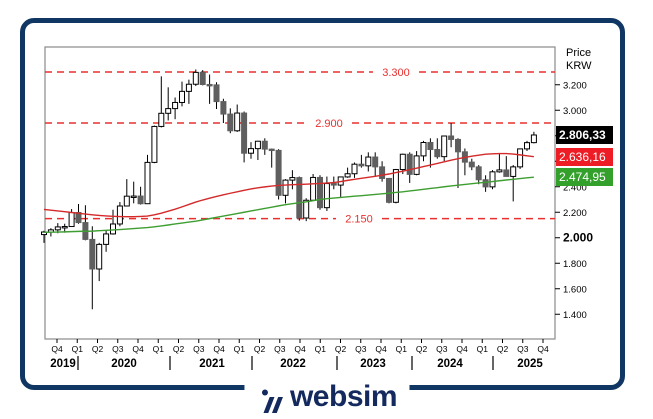 Image resolution: width=653 pixels, height=419 pixels. Describe the element at coordinates (575, 187) in the screenshot. I see `svg-text: 2.400` at that location.